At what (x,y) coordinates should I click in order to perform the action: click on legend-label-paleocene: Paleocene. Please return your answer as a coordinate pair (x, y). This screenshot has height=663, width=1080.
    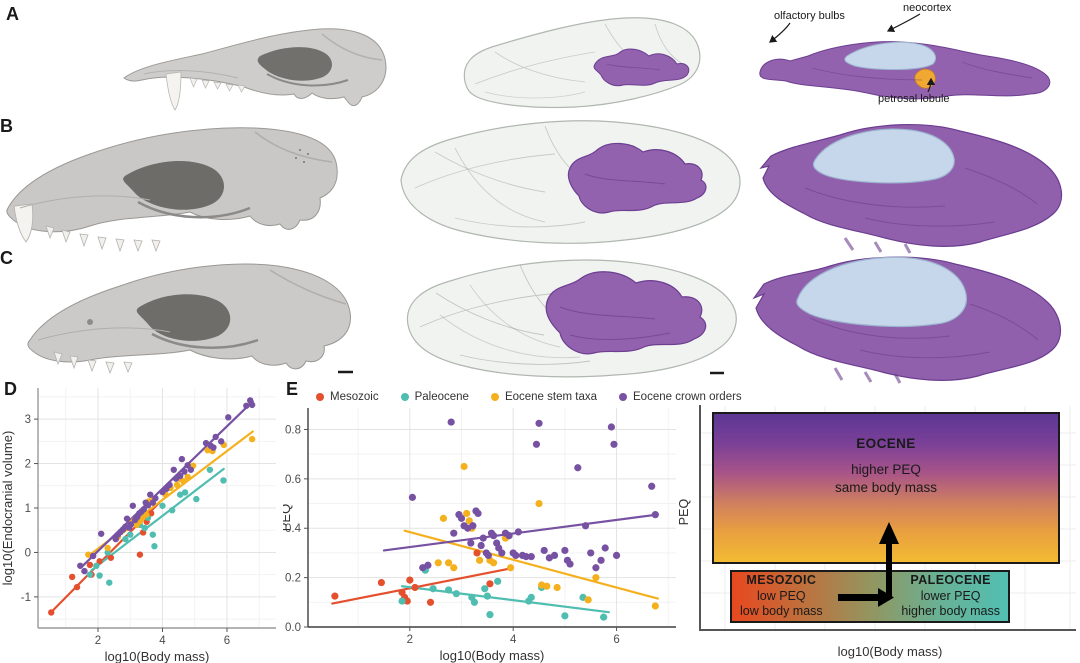
    Looking at the image, I should click on (441, 397).